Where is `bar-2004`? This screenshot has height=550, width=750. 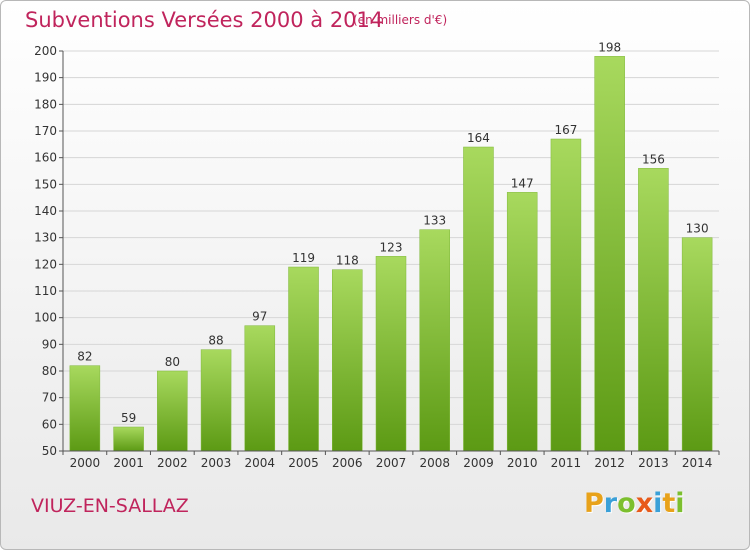 bar-2004 is located at coordinates (260, 388).